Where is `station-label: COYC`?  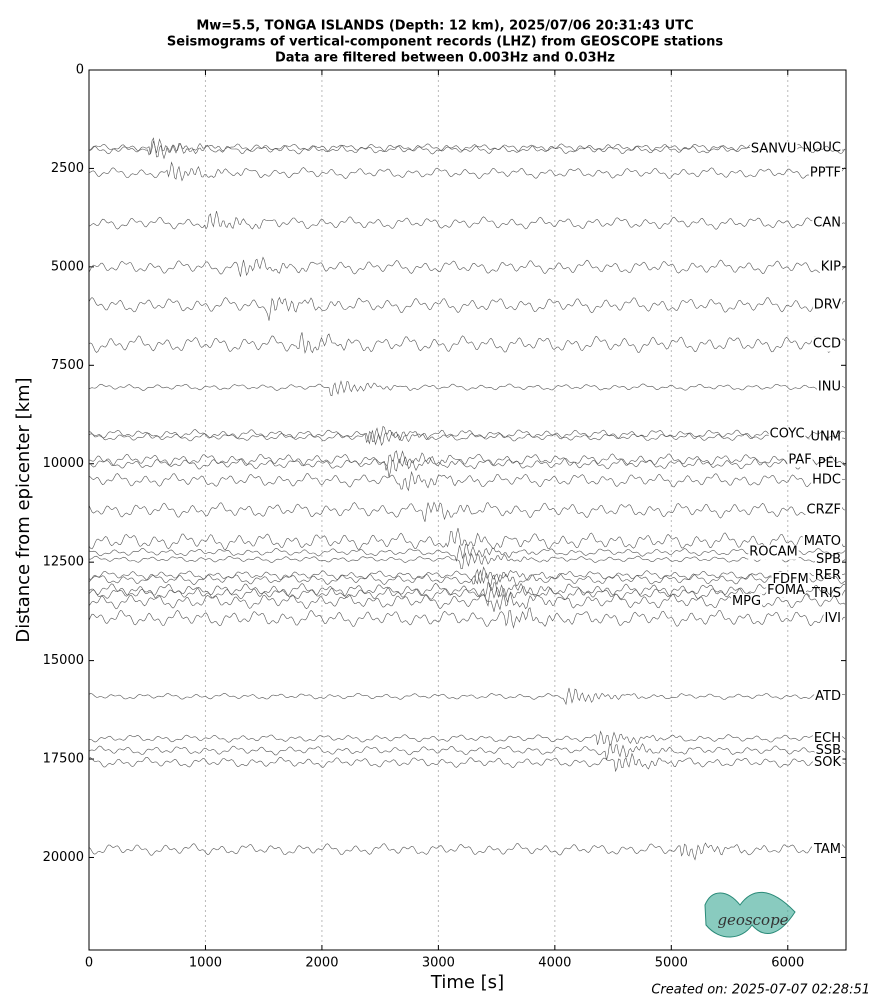 station-label: COYC is located at coordinates (787, 434).